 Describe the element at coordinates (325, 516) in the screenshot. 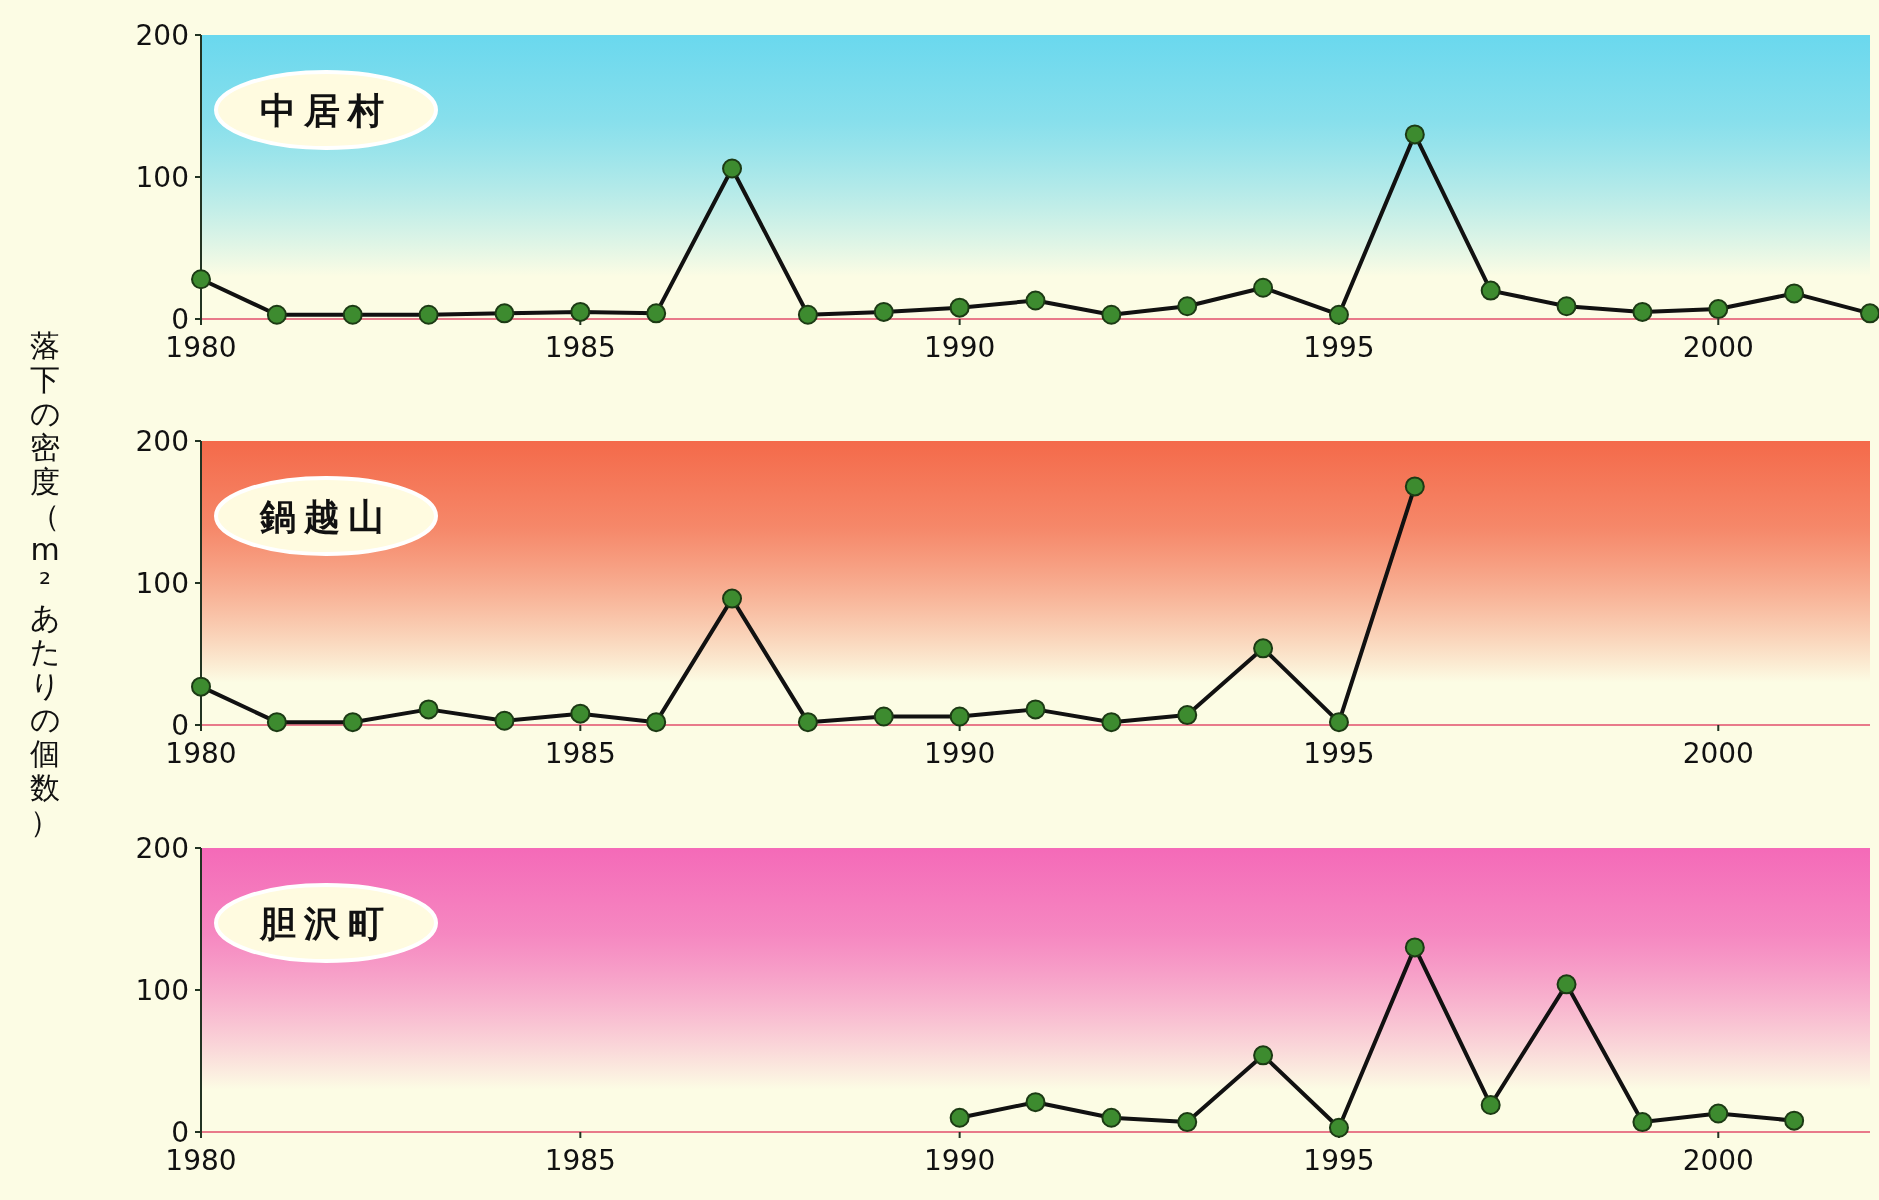

I see `text: 鍋越山` at that location.